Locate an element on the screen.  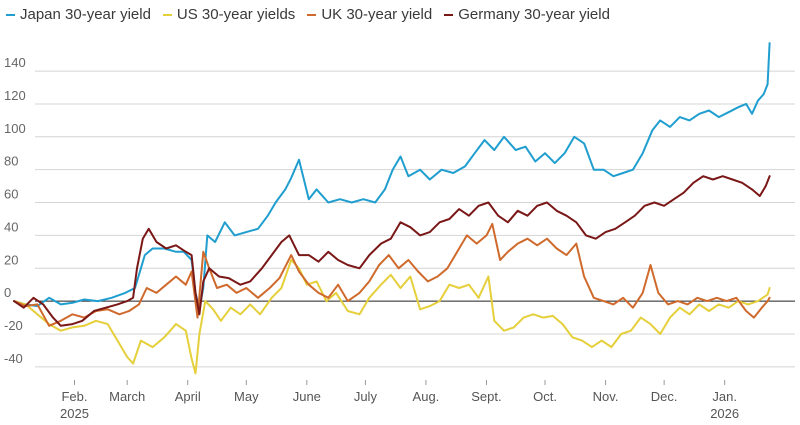
x-tick-label: Jan. is located at coordinates (724, 396).